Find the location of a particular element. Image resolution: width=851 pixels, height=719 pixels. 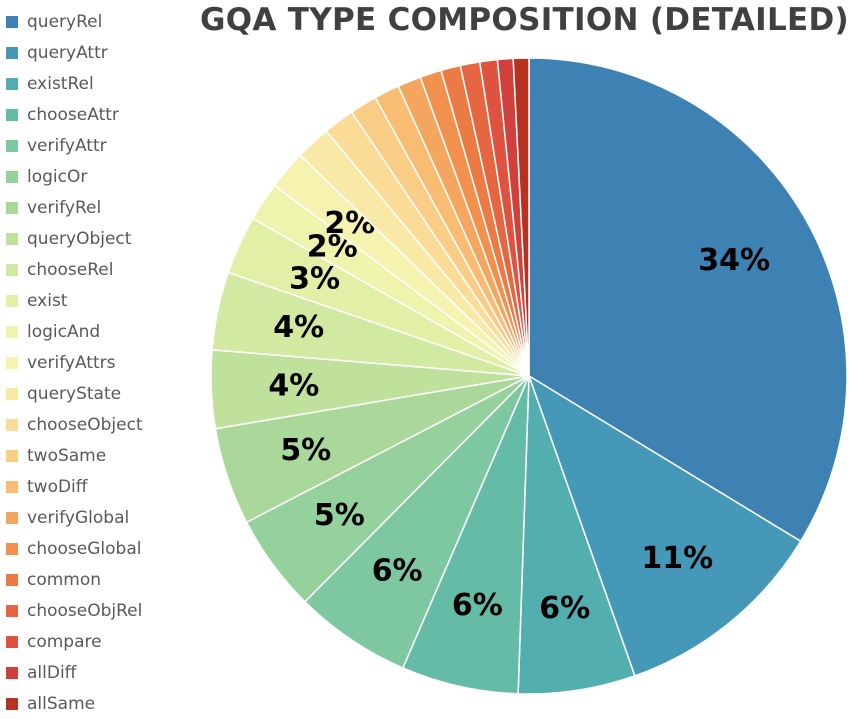

legend-label: verifyAttrs is located at coordinates (71, 362).